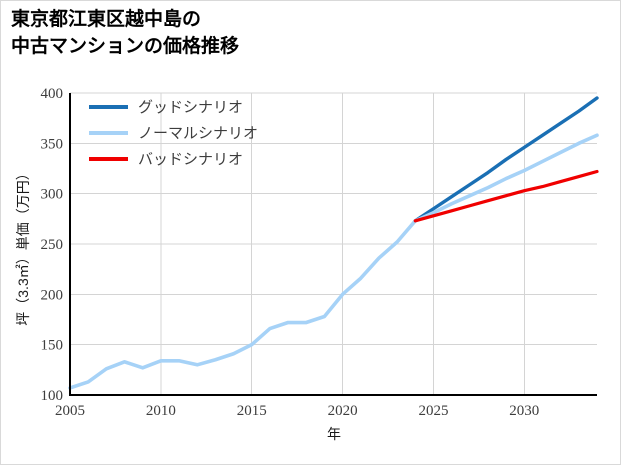 This screenshot has width=621, height=465. I want to click on x-tick-label: 2020, so click(343, 411).